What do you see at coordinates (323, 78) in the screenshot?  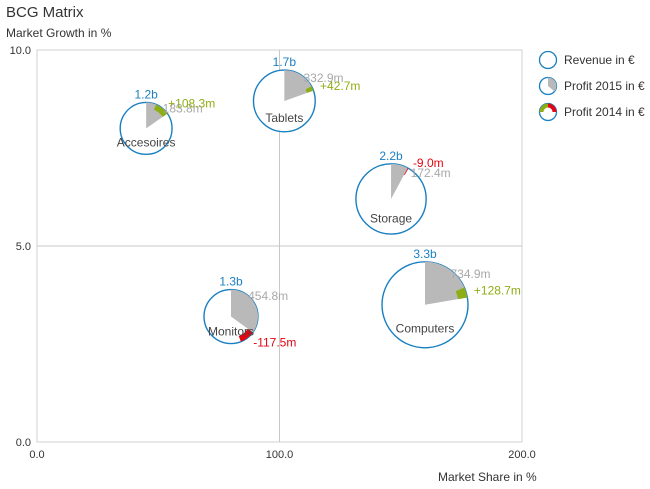 I see `profit-2015-value-label: 332.9m` at bounding box center [323, 78].